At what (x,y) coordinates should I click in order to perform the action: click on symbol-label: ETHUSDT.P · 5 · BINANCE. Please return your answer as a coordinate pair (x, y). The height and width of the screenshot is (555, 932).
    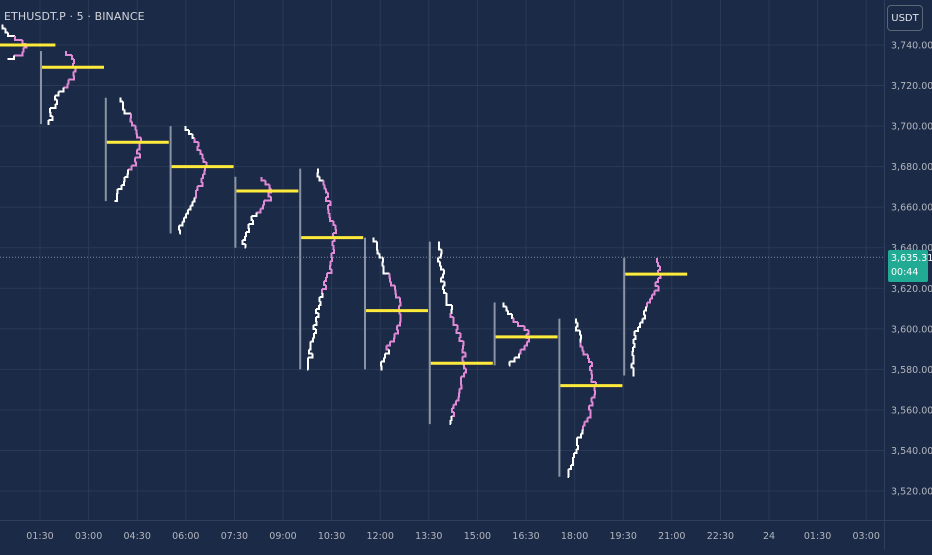
    Looking at the image, I should click on (74, 16).